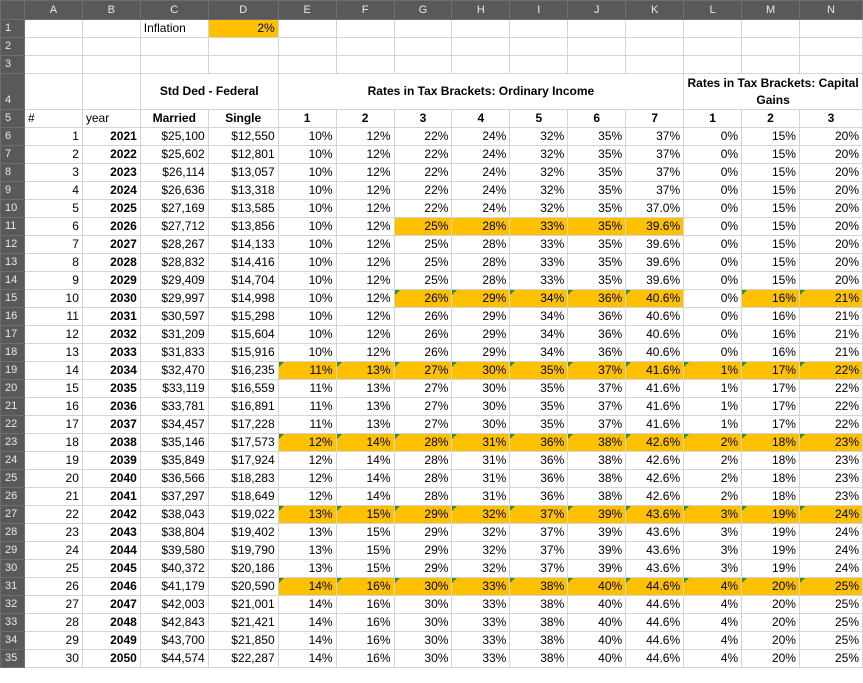  What do you see at coordinates (481, 118) in the screenshot?
I see `ord-bracket-header: 4` at bounding box center [481, 118].